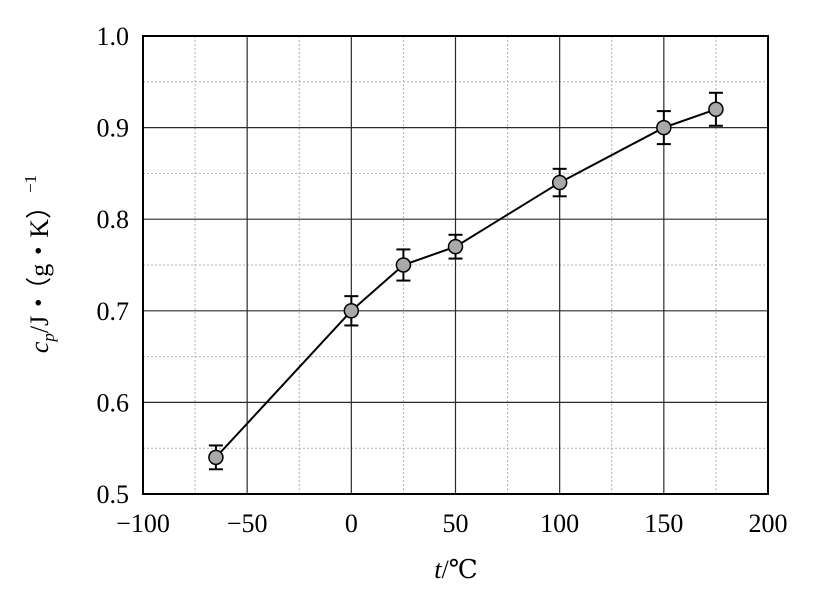  I want to click on x-tick-label: 200, so click(768, 523).